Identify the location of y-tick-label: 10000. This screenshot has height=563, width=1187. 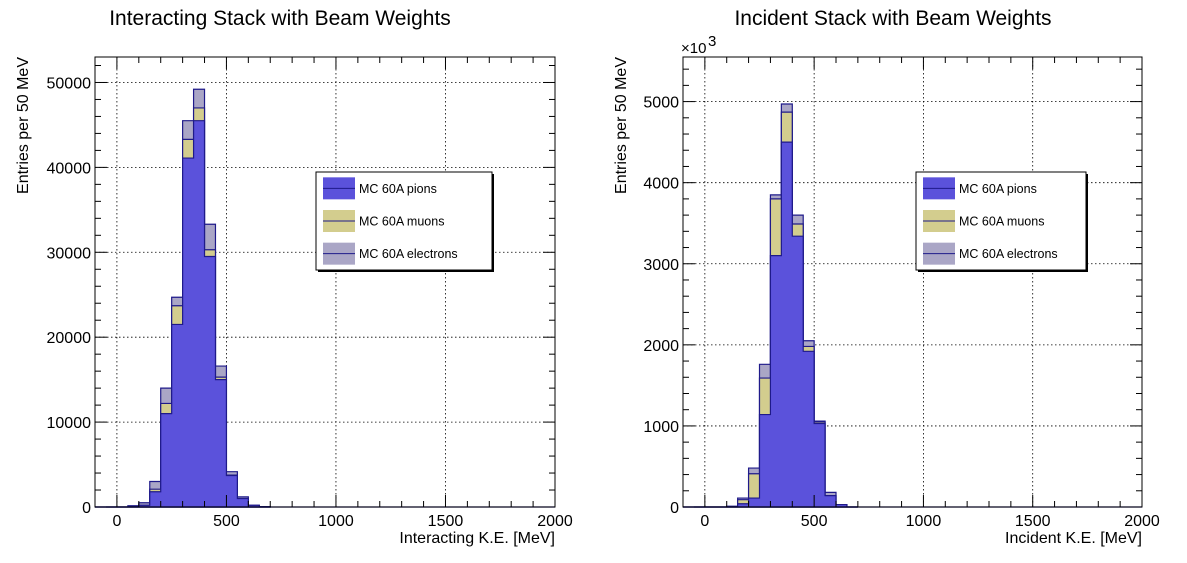
(69, 423).